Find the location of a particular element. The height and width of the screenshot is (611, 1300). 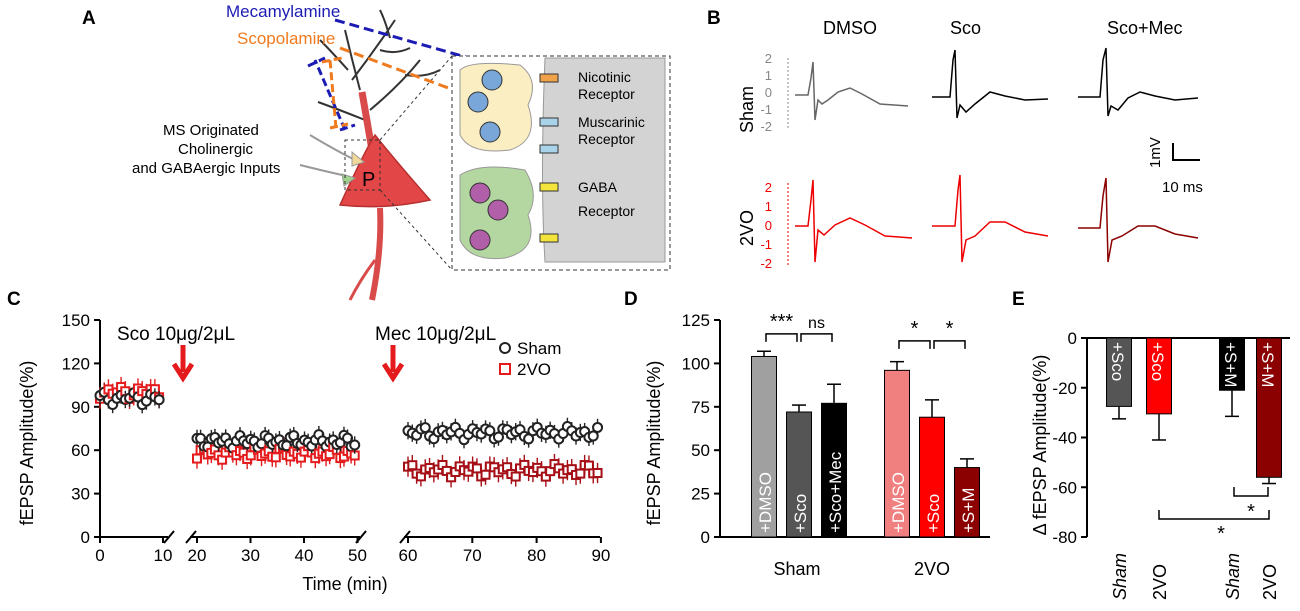

cholinergic-terminal is located at coordinates (496, 107).